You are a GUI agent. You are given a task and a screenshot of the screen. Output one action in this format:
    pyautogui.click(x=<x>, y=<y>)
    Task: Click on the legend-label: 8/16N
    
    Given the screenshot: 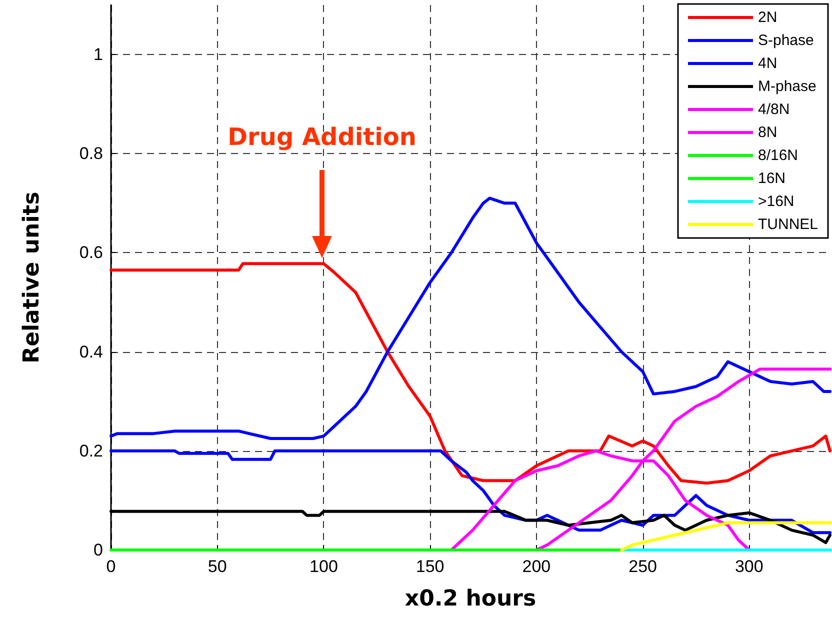 What is the action you would take?
    pyautogui.click(x=778, y=155)
    